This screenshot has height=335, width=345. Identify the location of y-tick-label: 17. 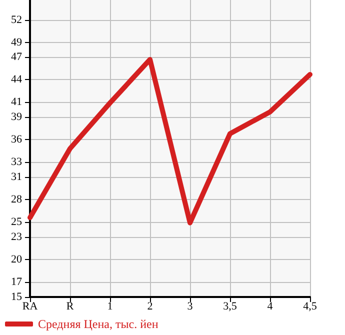
(16, 282).